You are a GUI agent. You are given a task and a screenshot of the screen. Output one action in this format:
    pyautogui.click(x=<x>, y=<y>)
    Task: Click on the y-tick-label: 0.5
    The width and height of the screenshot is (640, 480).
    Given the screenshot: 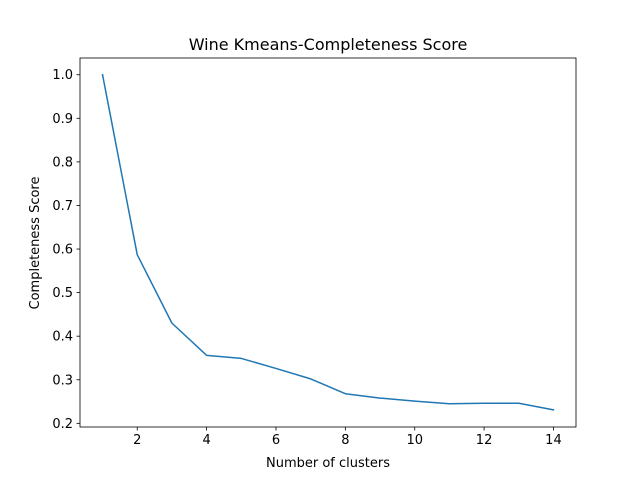 What is the action you would take?
    pyautogui.click(x=62, y=293)
    